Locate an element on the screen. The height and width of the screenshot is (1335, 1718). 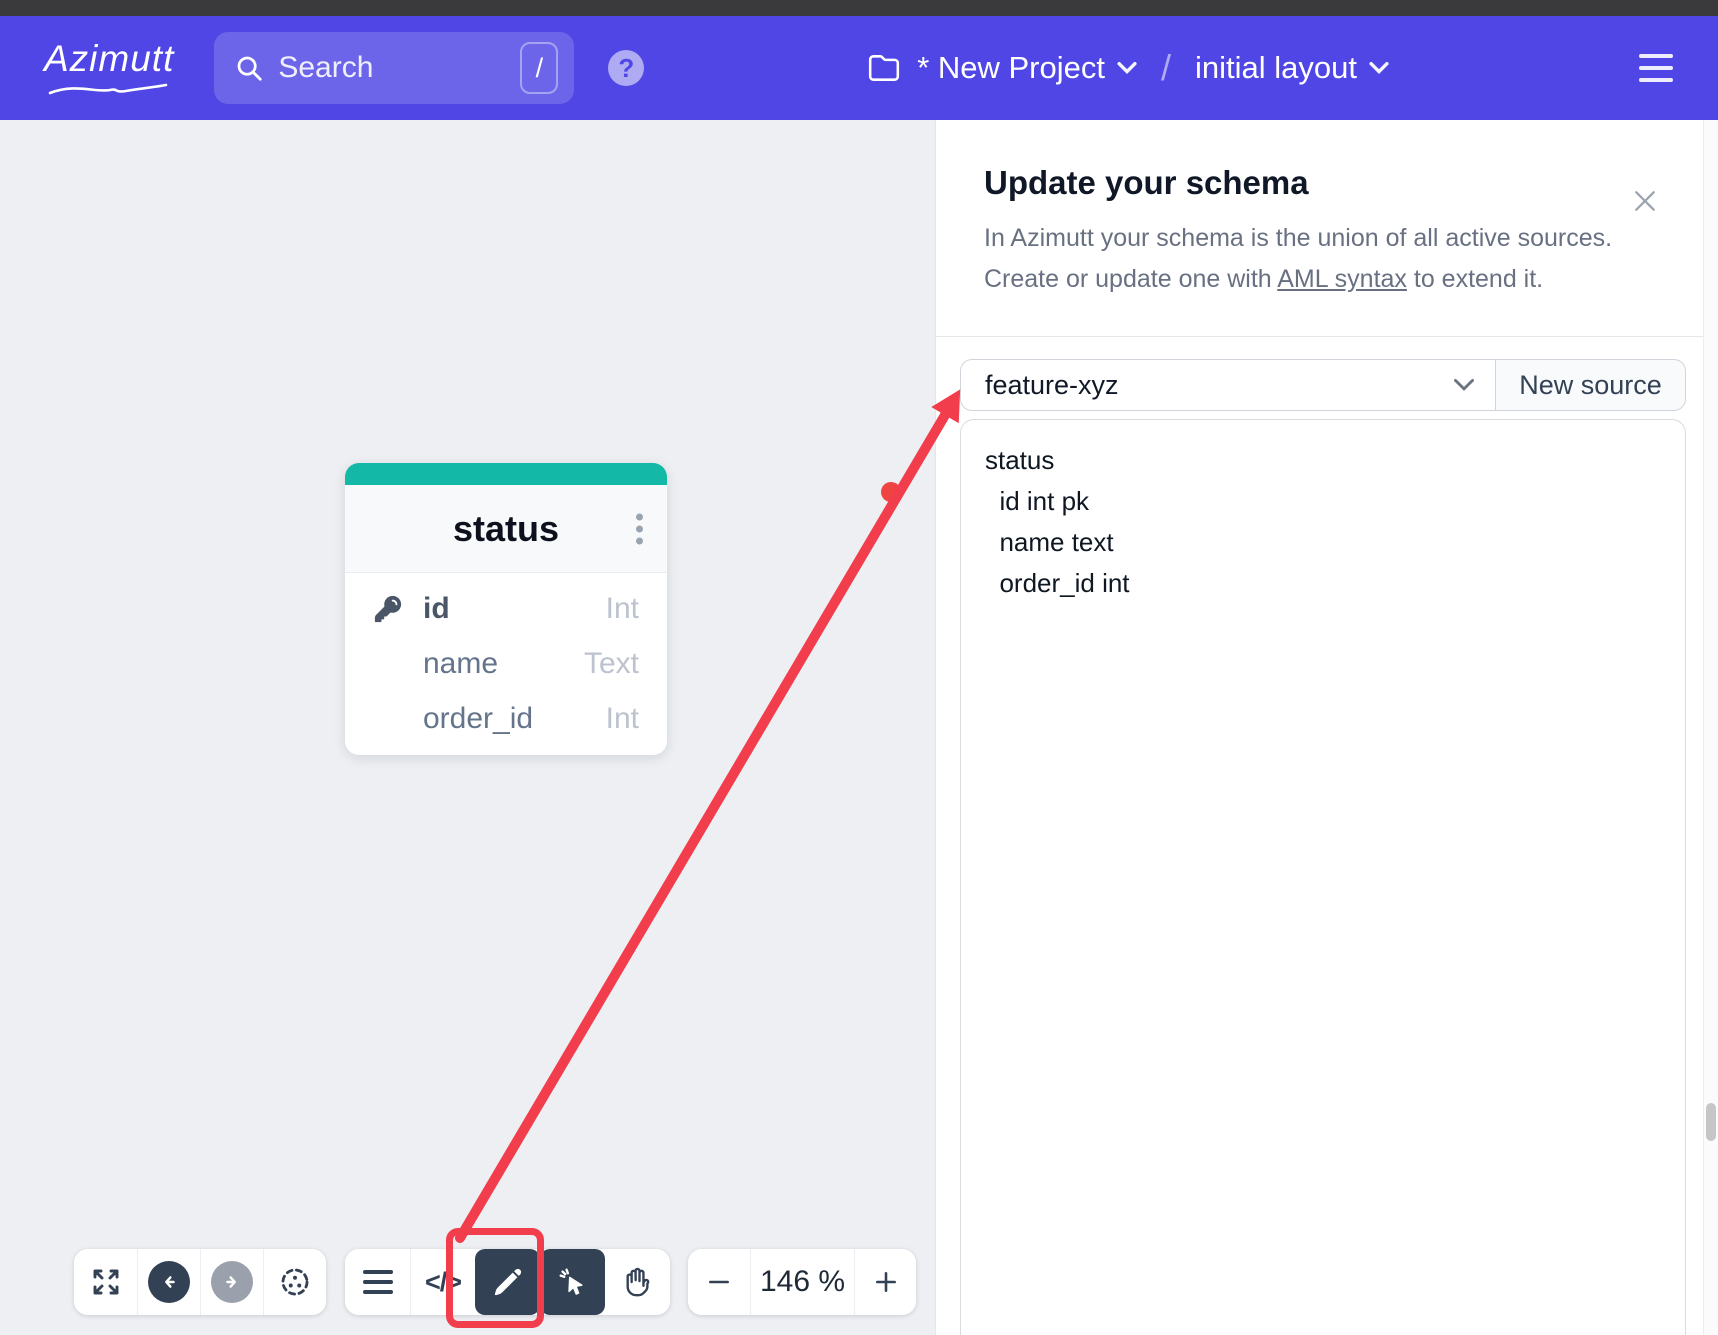
notification-dot is located at coordinates (891, 492).